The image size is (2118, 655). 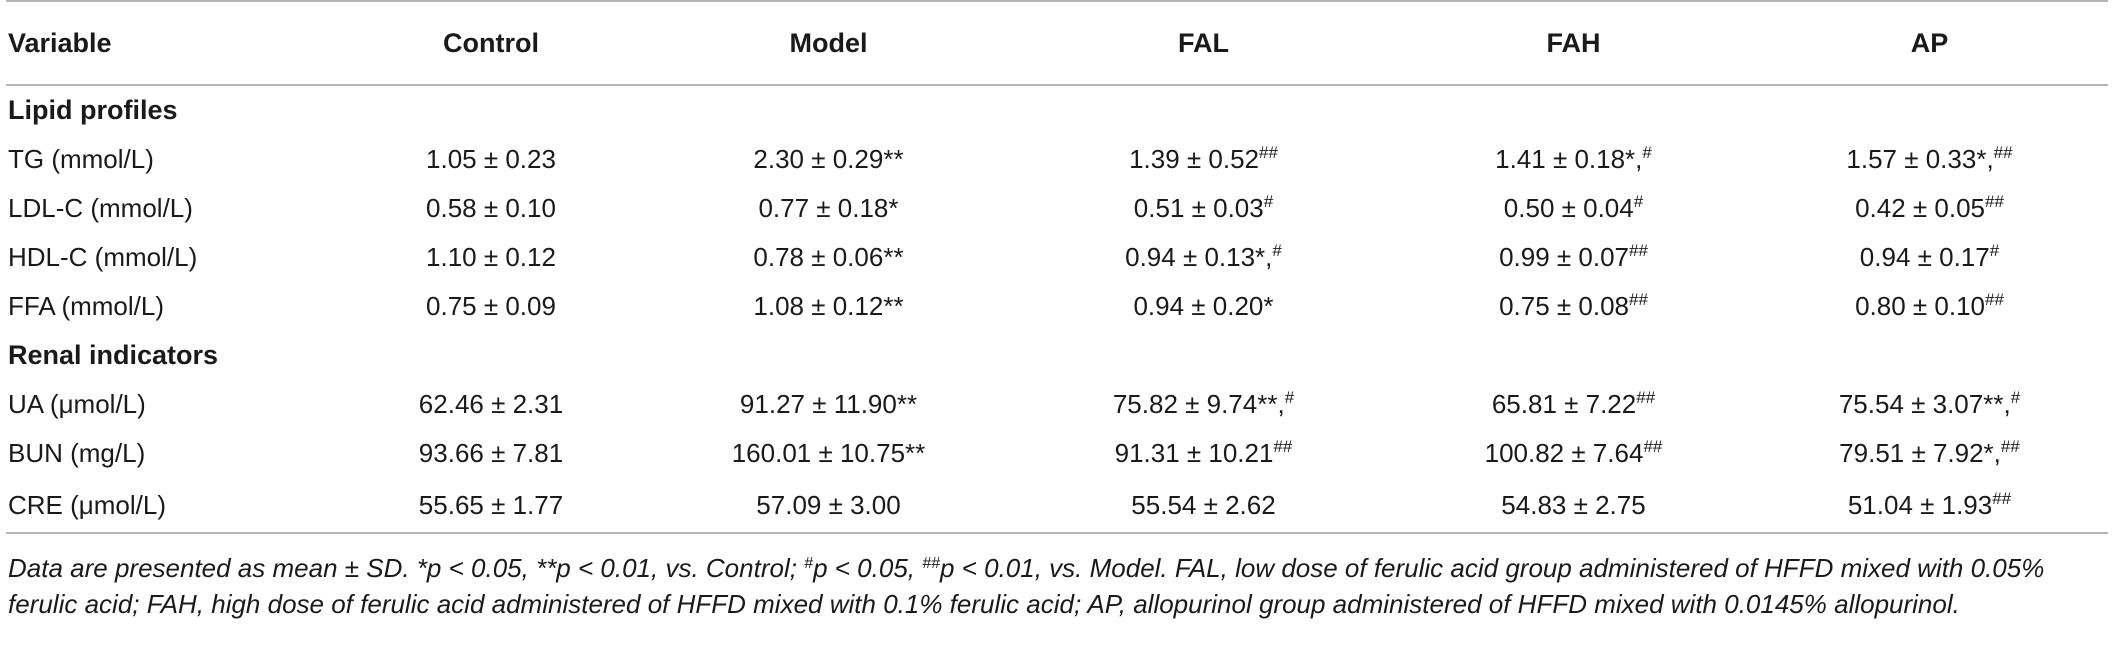 I want to click on header-control: Control, so click(x=491, y=43).